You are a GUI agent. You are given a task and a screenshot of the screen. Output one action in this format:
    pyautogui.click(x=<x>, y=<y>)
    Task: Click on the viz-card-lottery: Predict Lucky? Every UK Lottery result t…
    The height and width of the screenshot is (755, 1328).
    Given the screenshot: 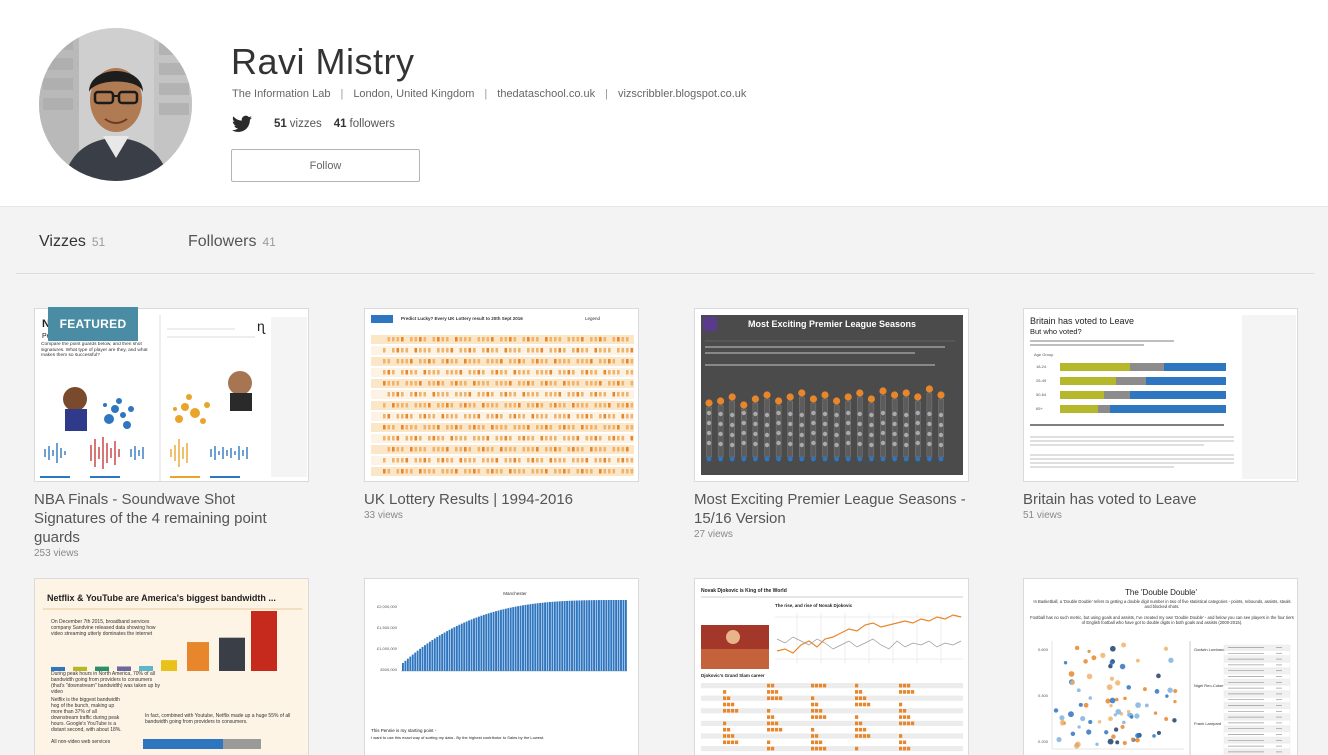 What is the action you would take?
    pyautogui.click(x=501, y=414)
    